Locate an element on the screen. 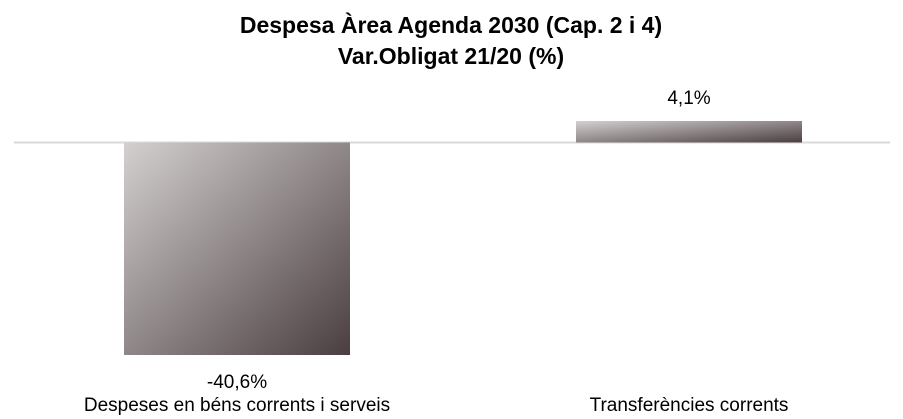 This screenshot has height=419, width=903. x-tick-label: Transferències corrents is located at coordinates (689, 405).